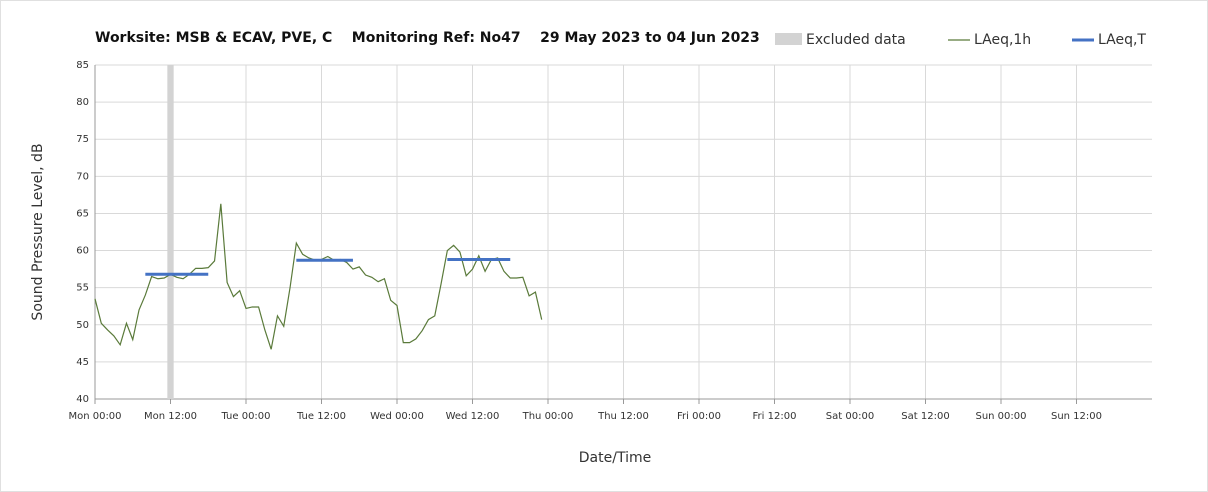  I want to click on y-tick-label: 55, so click(82, 288).